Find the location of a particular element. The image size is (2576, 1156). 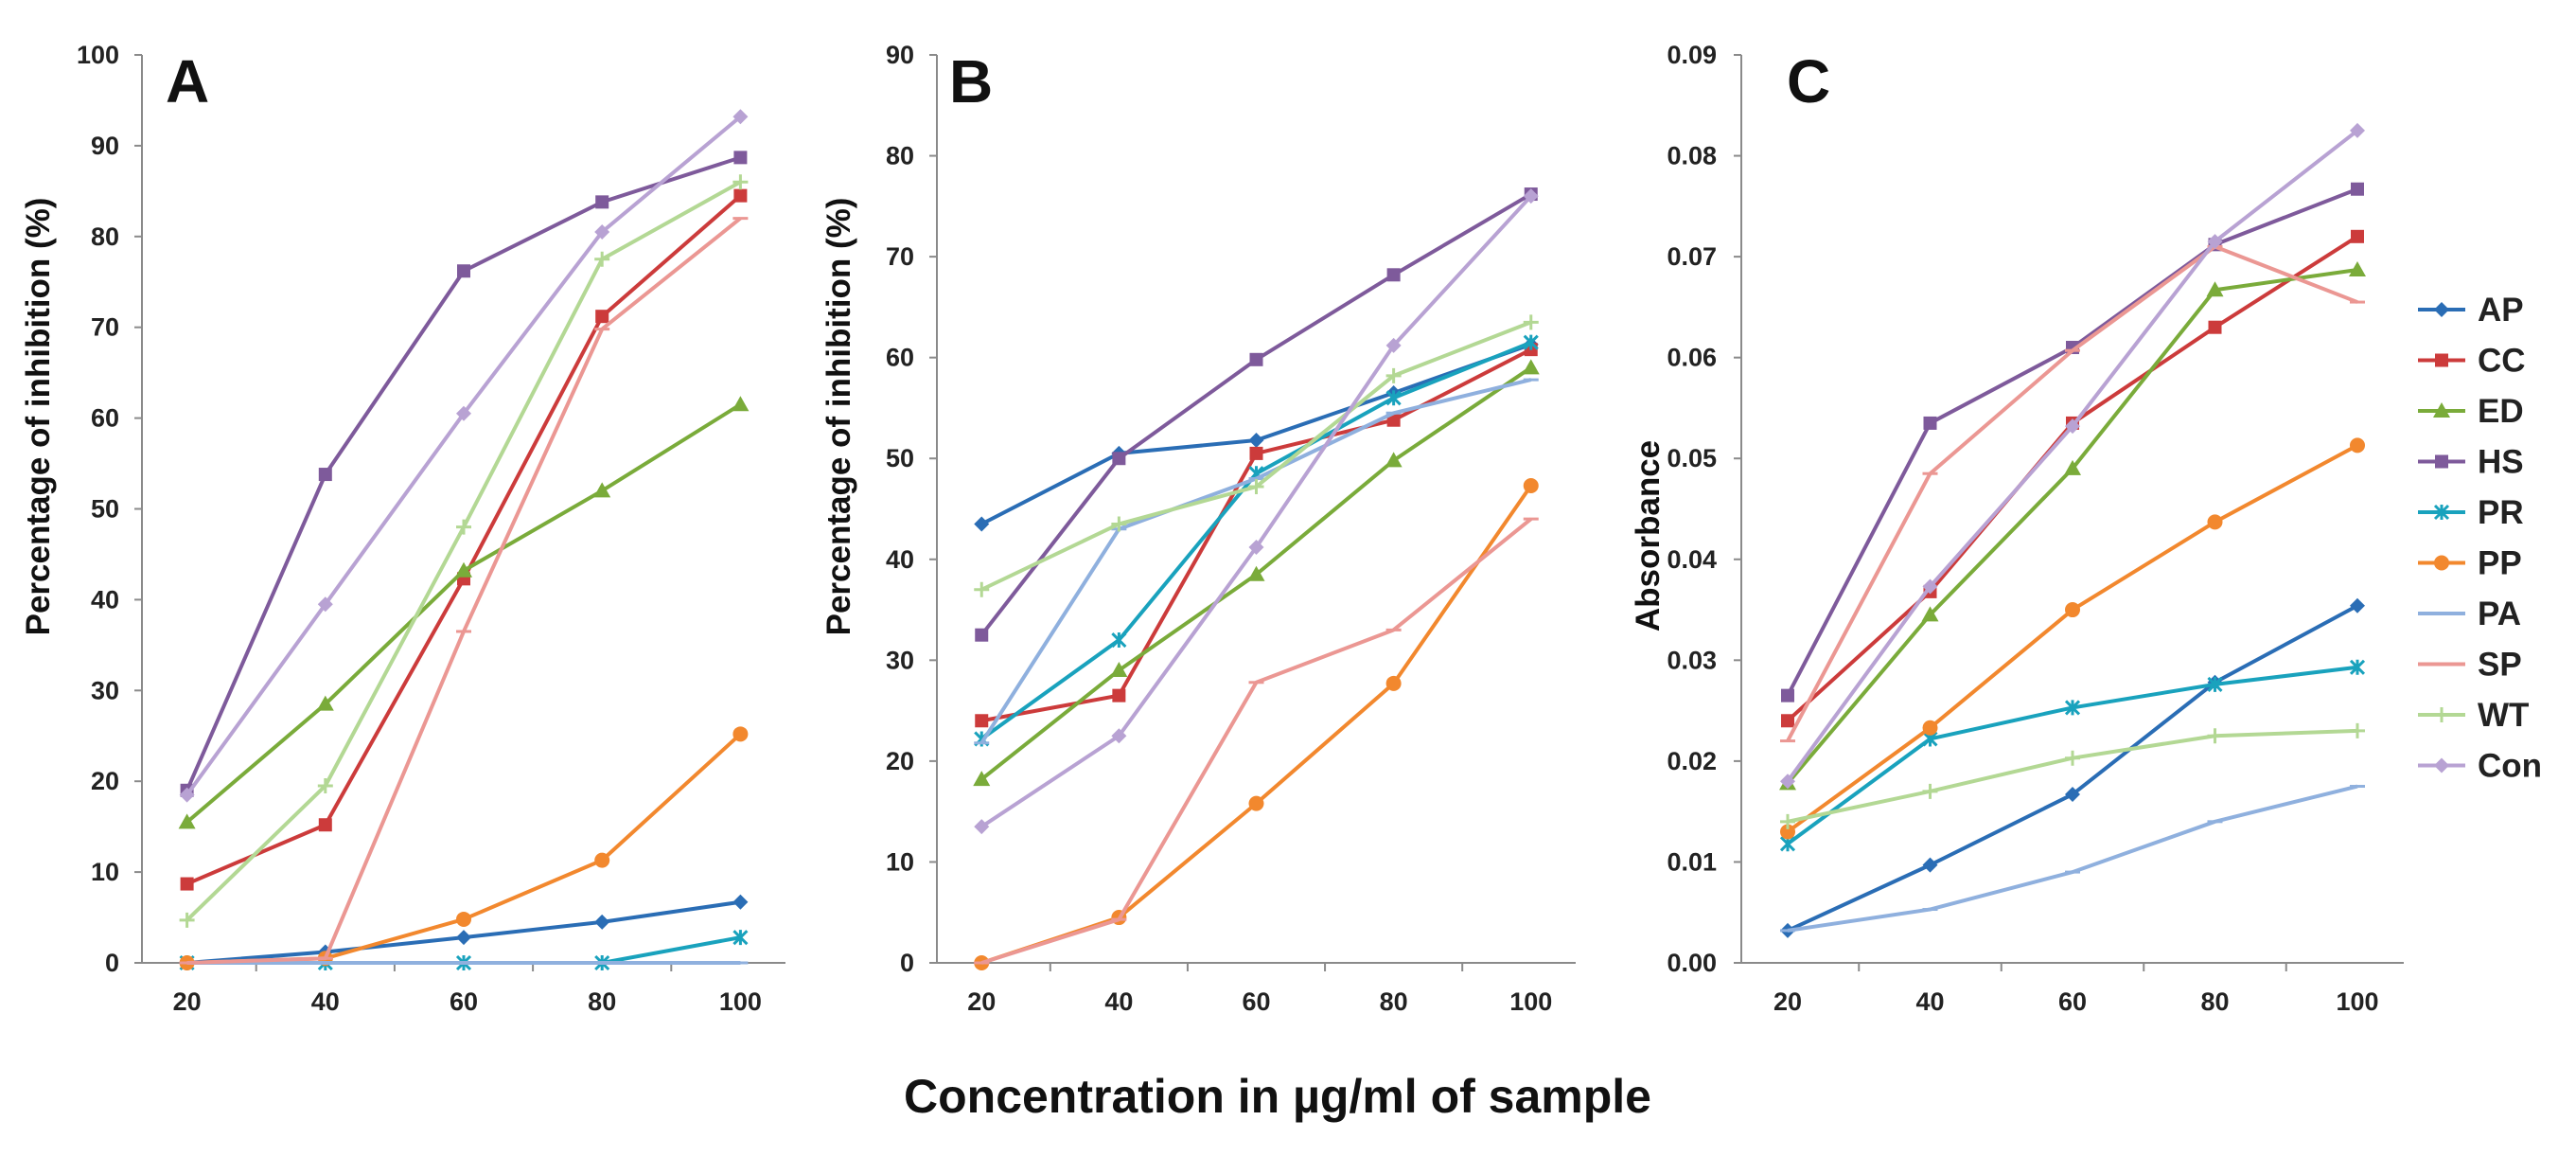

series-line-pa is located at coordinates (2072, 858).